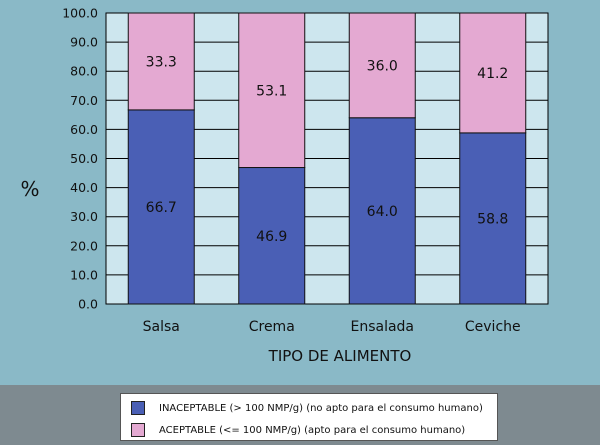  I want to click on y-tick-label: 20.0, so click(84, 245).